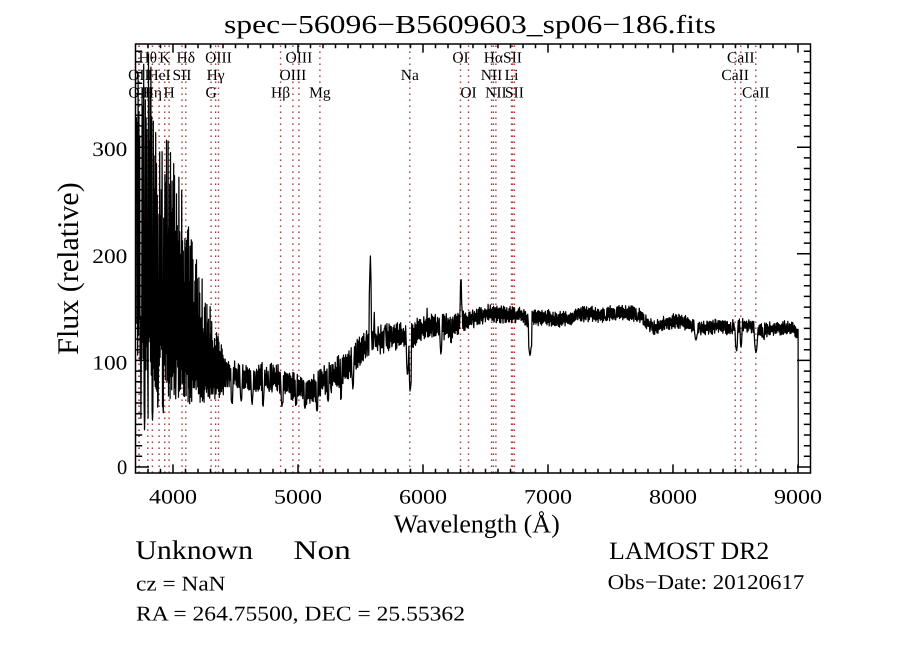 This screenshot has height=650, width=900. I want to click on svg-text:RA = 264.75500, DEC = 25.5536: RA = 264.75500, DEC = 25.55362, so click(300, 614).